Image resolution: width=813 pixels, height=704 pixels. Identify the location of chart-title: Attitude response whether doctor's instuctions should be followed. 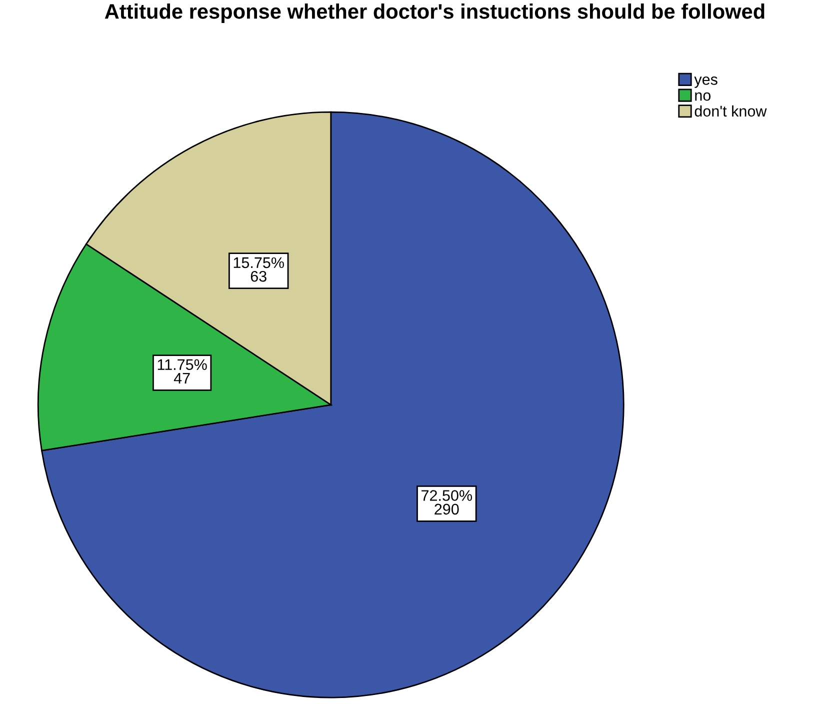
(434, 13).